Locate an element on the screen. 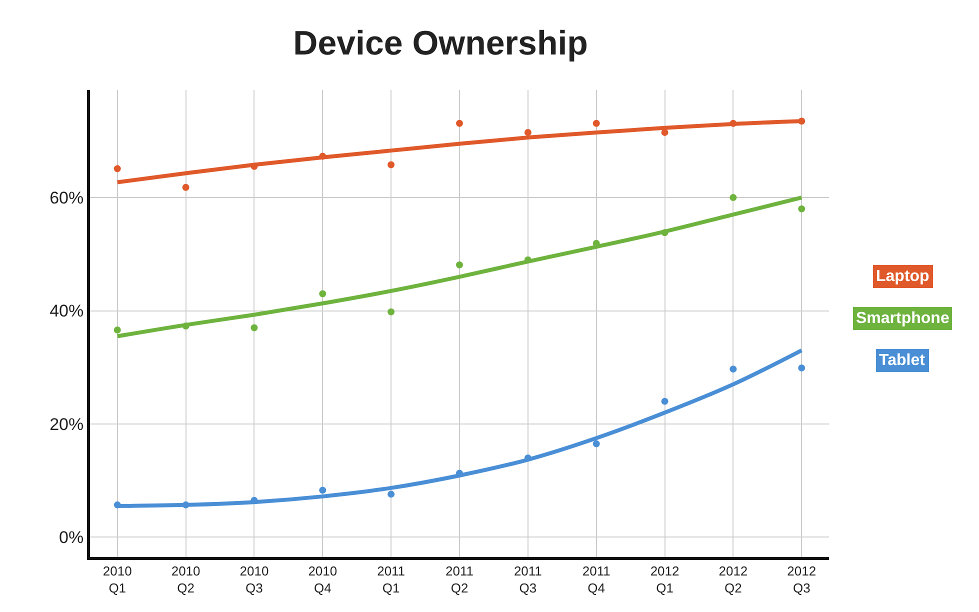 This screenshot has height=612, width=979. x-tick-label: 2011 Q1 is located at coordinates (391, 580).